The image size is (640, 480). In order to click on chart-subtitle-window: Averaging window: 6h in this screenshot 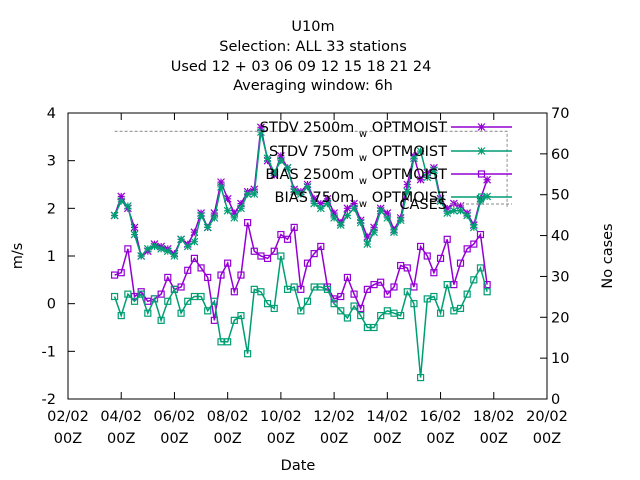, I will do `click(313, 86)`.